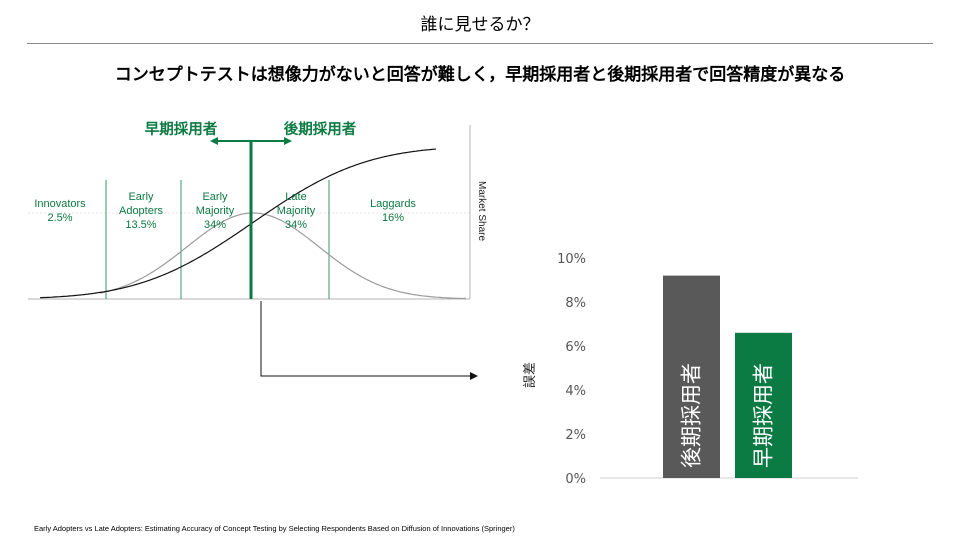 The height and width of the screenshot is (540, 960). What do you see at coordinates (480, 43) in the screenshot?
I see `title-divider` at bounding box center [480, 43].